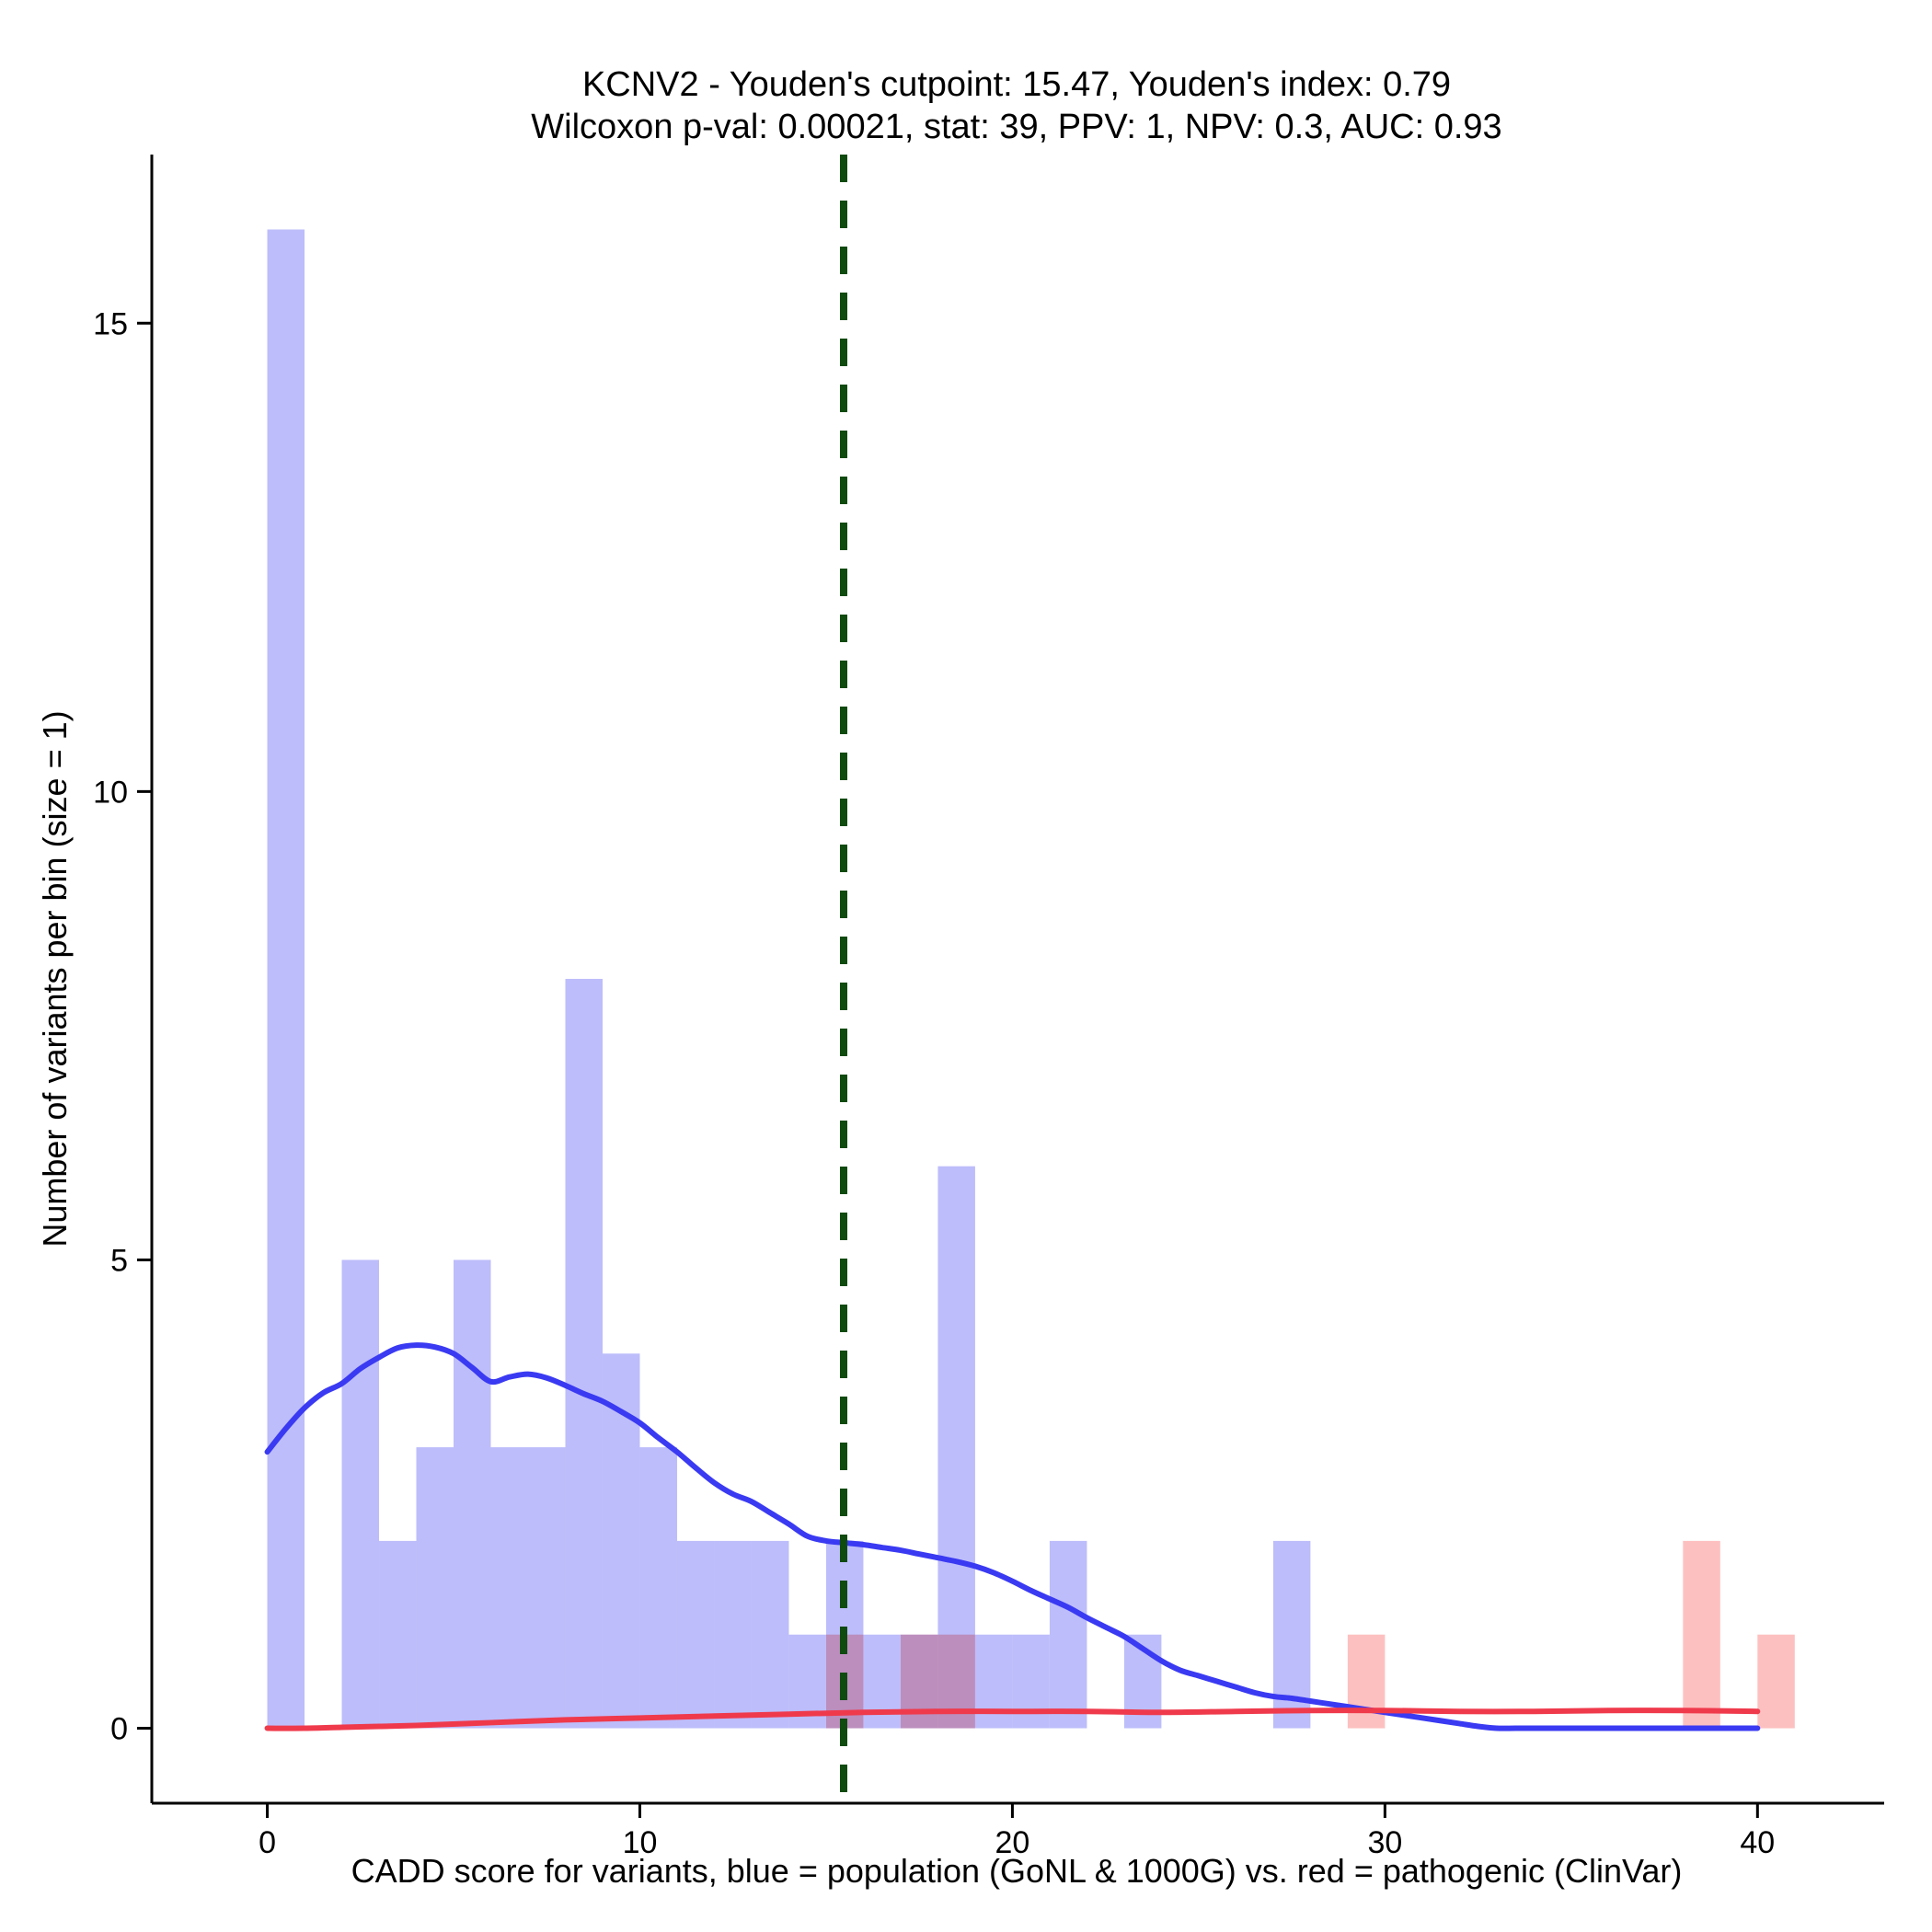 The image size is (1932, 1932). Describe the element at coordinates (55, 978) in the screenshot. I see `y-axis-title: Number of variants per bin (size = 1)` at that location.